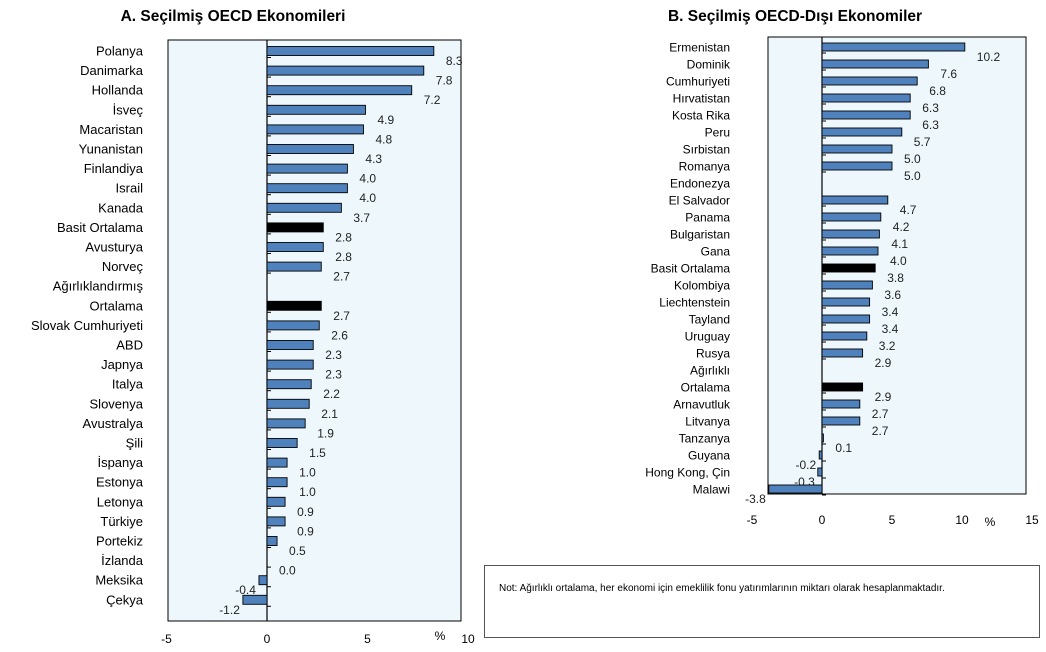 Image resolution: width=1046 pixels, height=652 pixels. Describe the element at coordinates (937, 91) in the screenshot. I see `value-label-b: 6.8` at that location.